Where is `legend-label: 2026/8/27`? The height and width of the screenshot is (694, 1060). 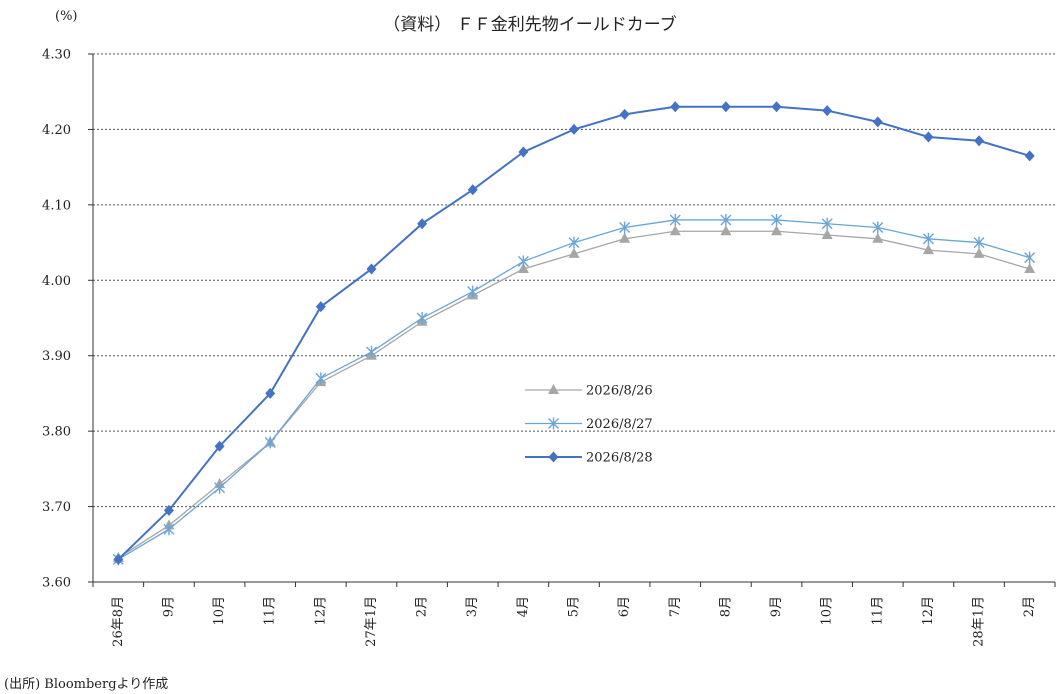
legend-label: 2026/8/27 is located at coordinates (619, 424).